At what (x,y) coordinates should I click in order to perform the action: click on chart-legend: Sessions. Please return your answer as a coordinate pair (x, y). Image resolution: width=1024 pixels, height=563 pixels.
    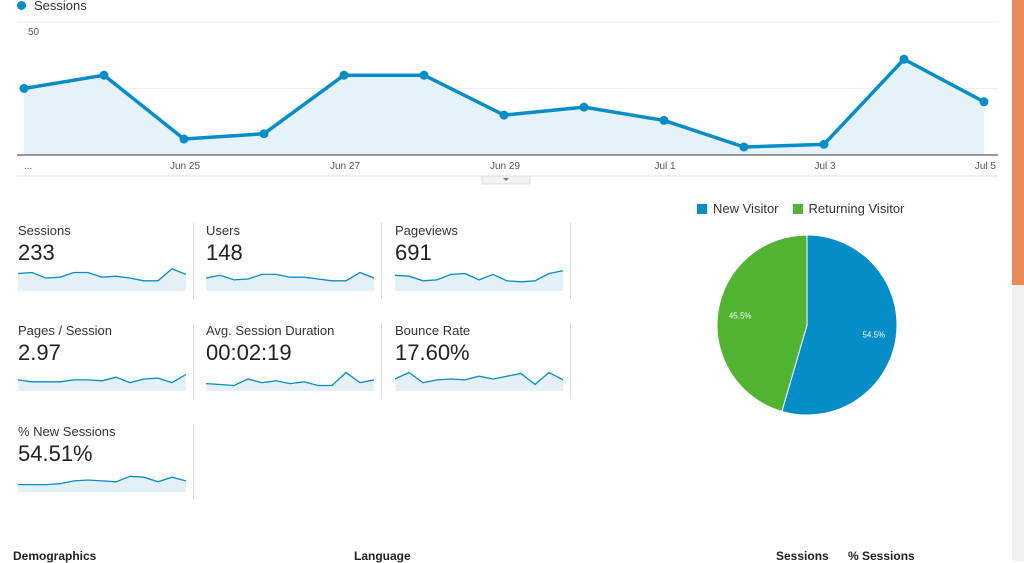
    Looking at the image, I should click on (52, 6).